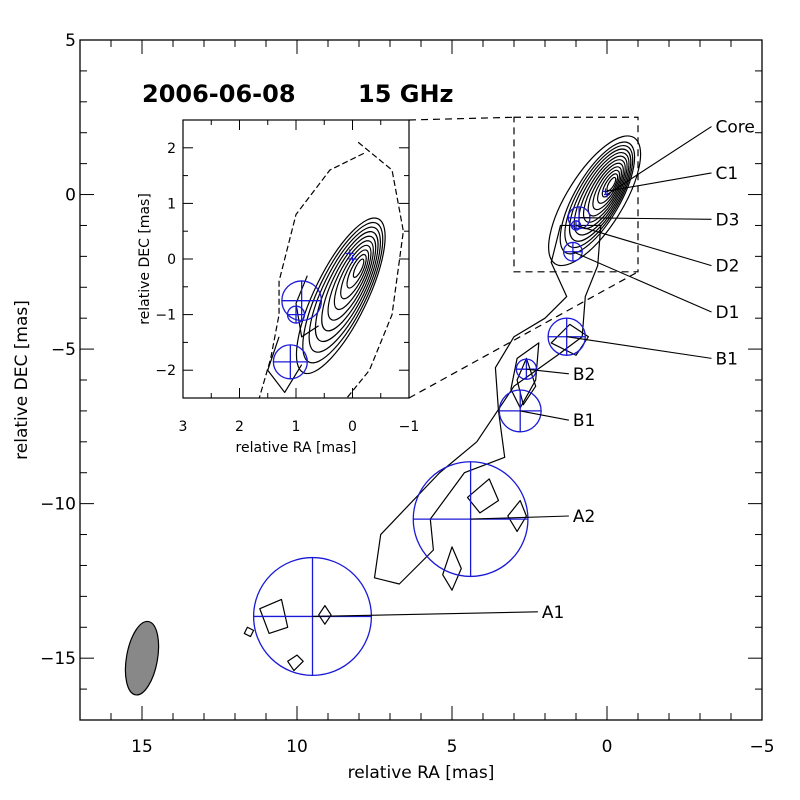 Image resolution: width=800 pixels, height=800 pixels. Describe the element at coordinates (142, 747) in the screenshot. I see `x-tick-label: 15` at that location.